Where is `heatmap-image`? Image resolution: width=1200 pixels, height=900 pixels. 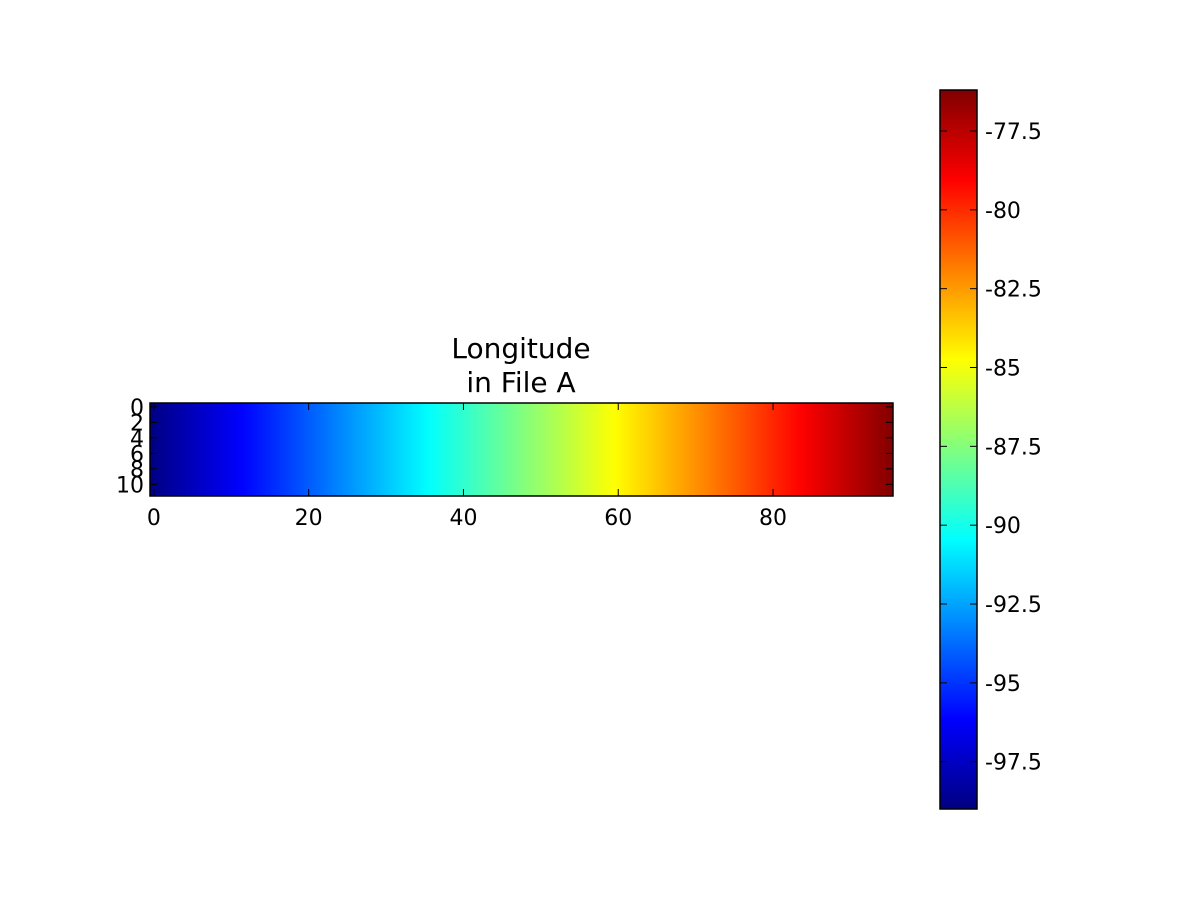 heatmap-image is located at coordinates (521, 449).